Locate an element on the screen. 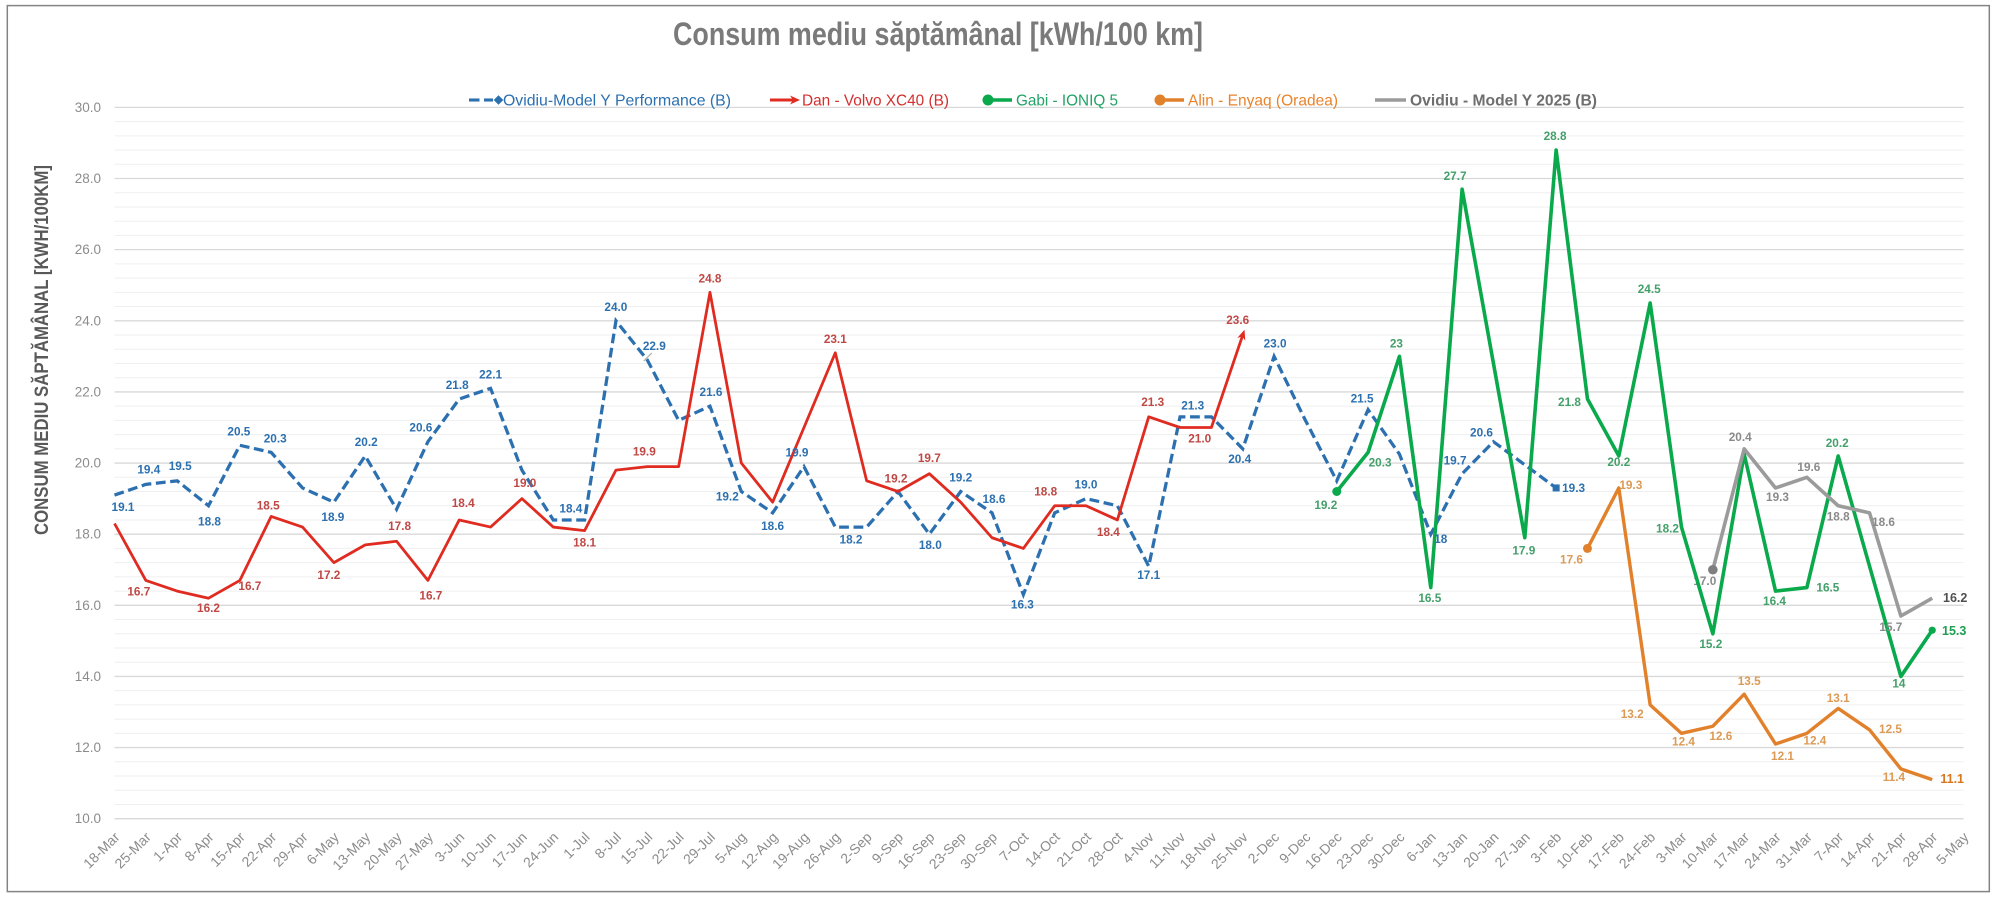  svg-text: 12.1 is located at coordinates (1782, 756).